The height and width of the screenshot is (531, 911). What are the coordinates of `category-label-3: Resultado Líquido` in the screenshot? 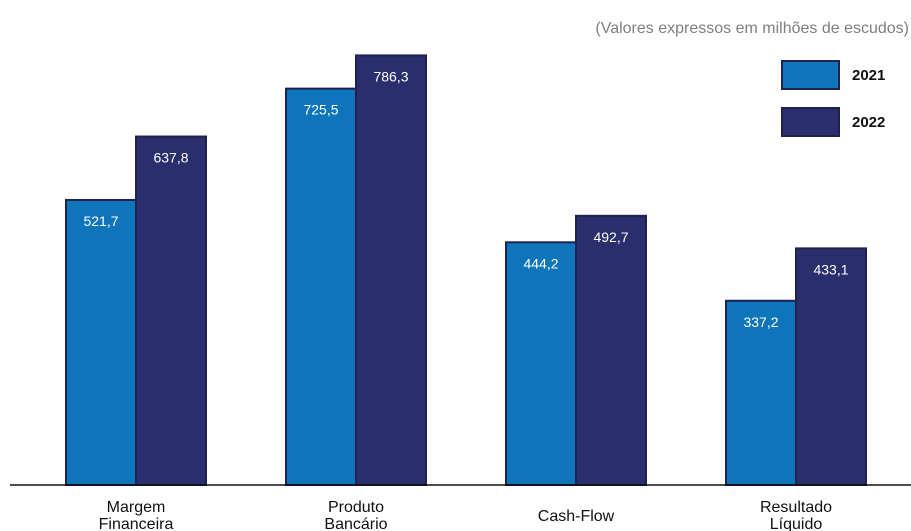 It's located at (796, 515).